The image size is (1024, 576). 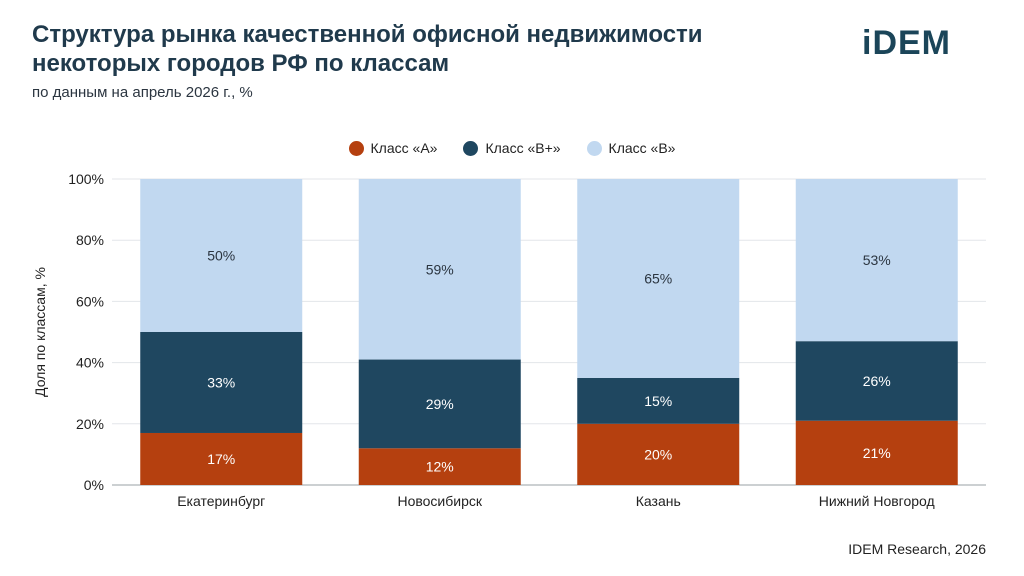 What do you see at coordinates (594, 148) in the screenshot?
I see `legend-swatch-class-b` at bounding box center [594, 148].